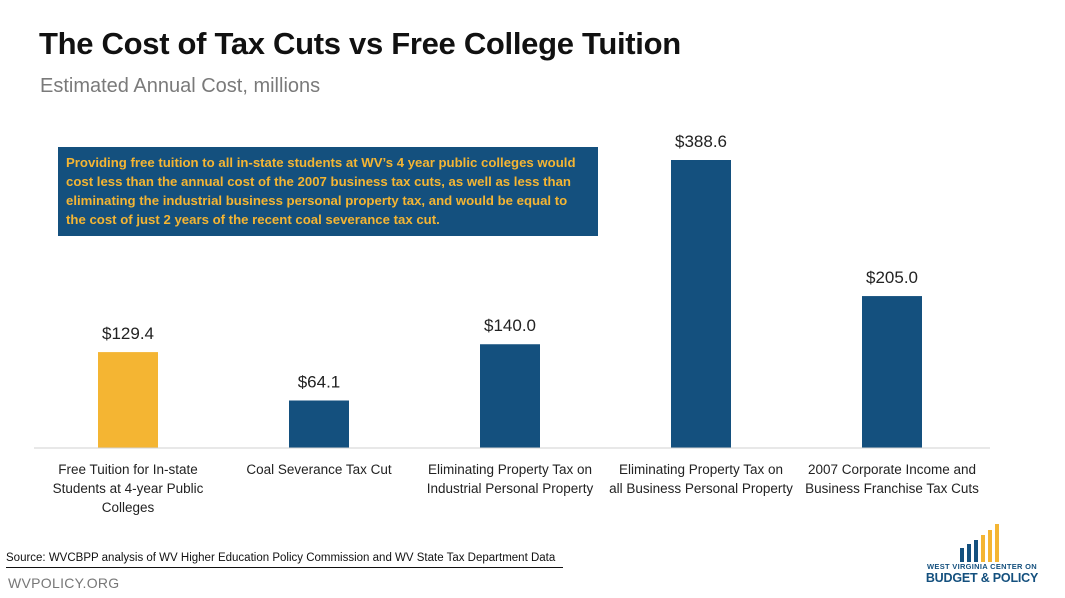 This screenshot has width=1065, height=598. What do you see at coordinates (64, 583) in the screenshot?
I see `website-label: WVPOLICY.ORG` at bounding box center [64, 583].